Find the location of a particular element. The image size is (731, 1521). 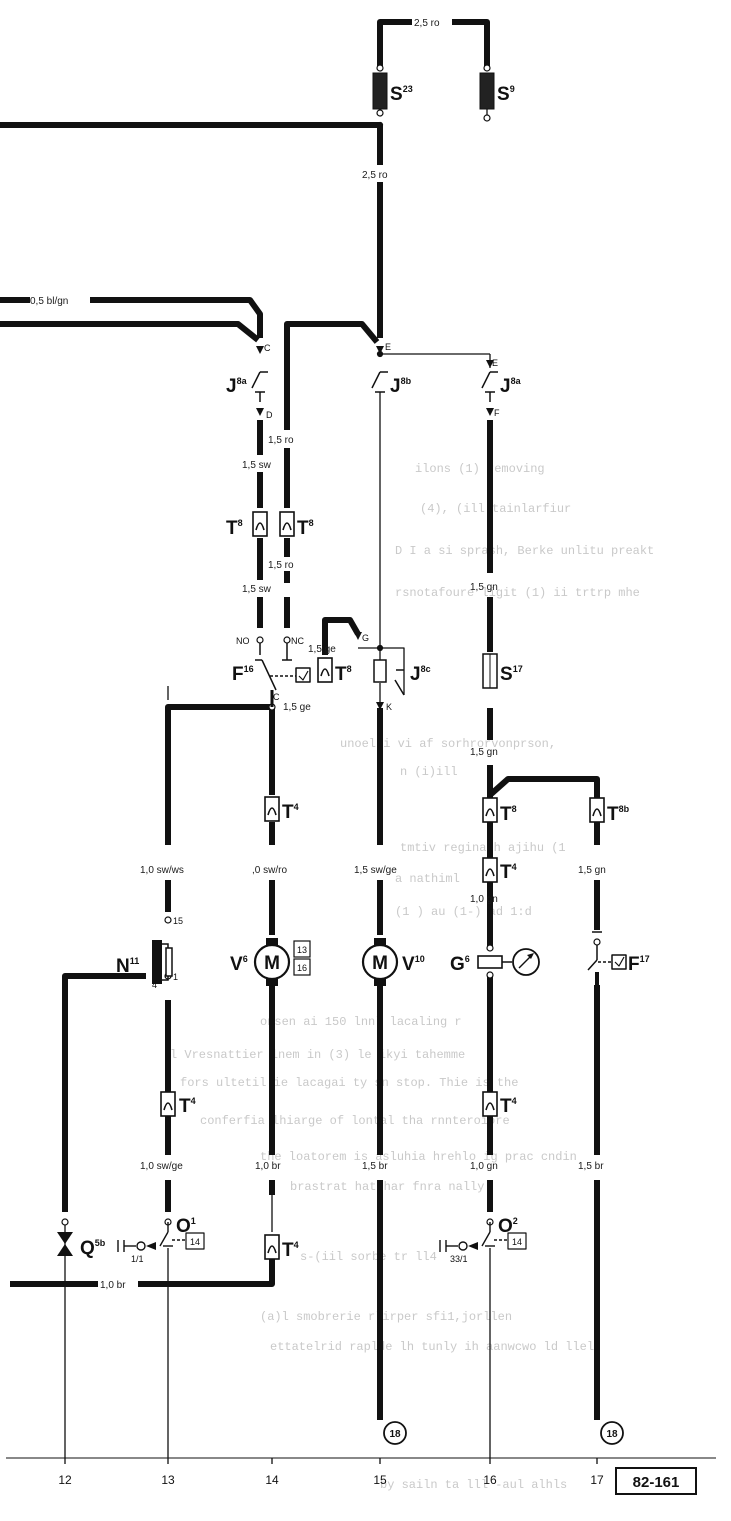

label-1-0-br-14: 1,0 br is located at coordinates (268, 1166).